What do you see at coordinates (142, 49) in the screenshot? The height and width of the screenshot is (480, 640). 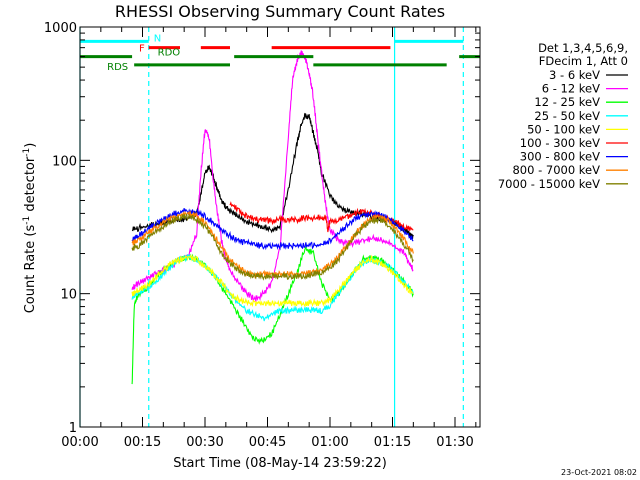 I see `flag-label-f: F` at bounding box center [142, 49].